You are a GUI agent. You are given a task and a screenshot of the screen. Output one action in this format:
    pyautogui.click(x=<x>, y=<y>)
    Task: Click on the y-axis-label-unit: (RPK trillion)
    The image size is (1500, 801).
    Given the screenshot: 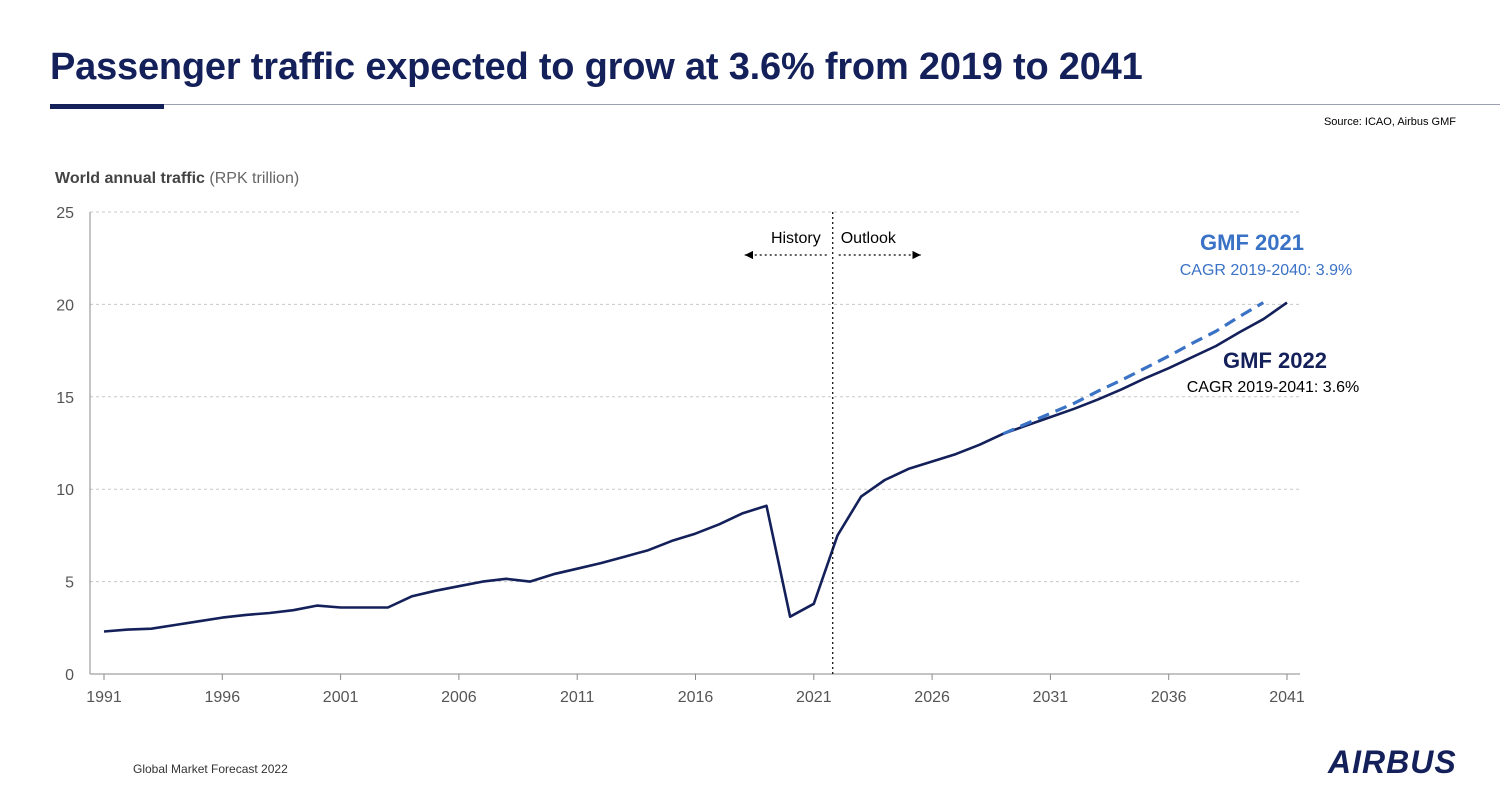 What is the action you would take?
    pyautogui.click(x=252, y=178)
    